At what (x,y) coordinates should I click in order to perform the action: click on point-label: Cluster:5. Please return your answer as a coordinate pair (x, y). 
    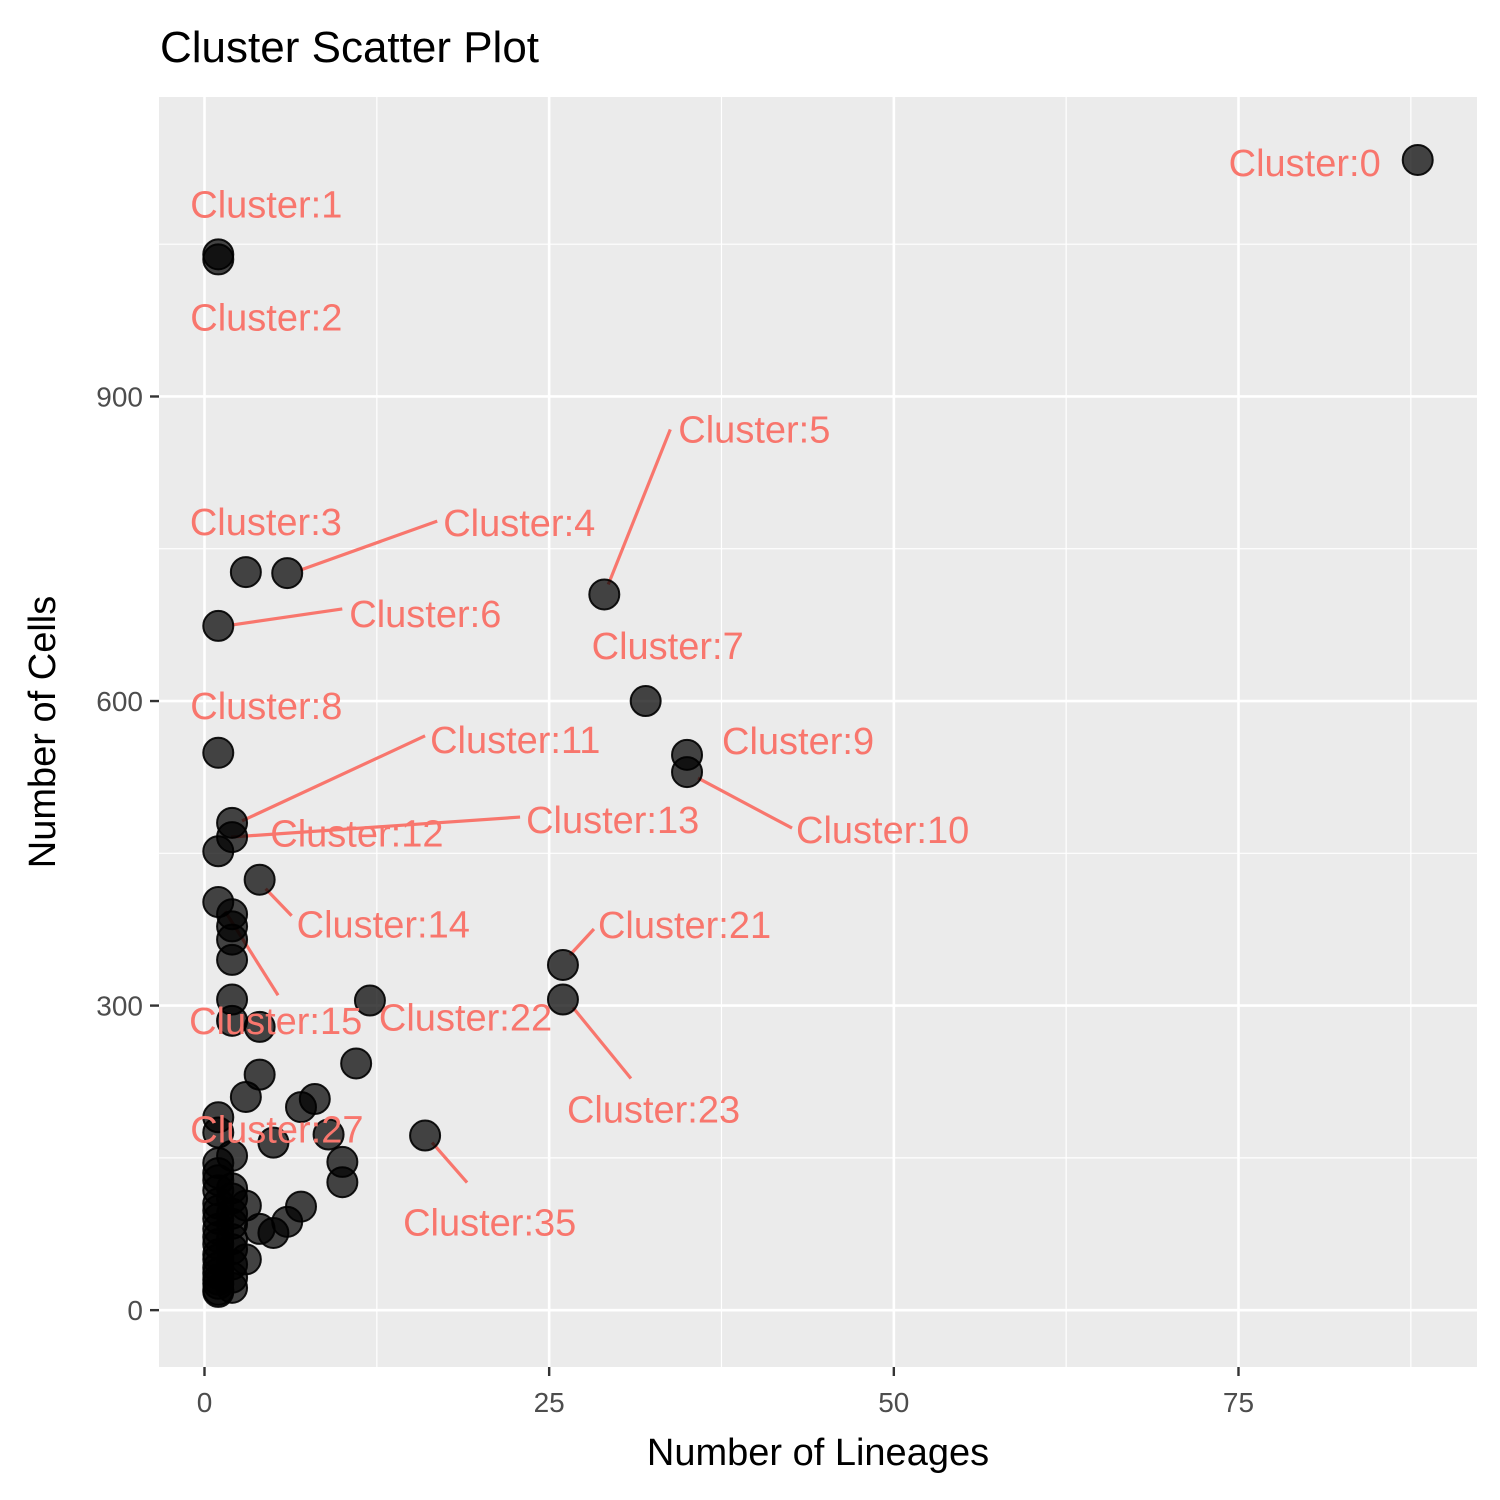
    Looking at the image, I should click on (754, 430).